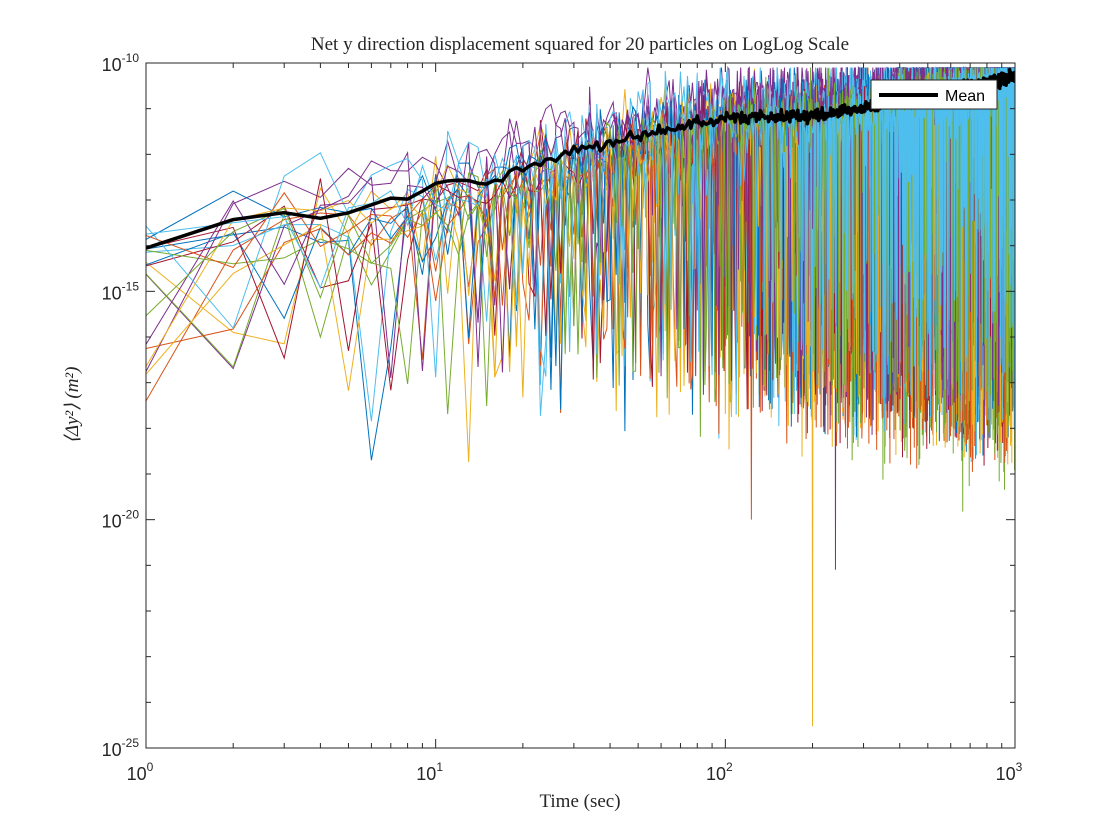 This screenshot has height=840, width=1120. Describe the element at coordinates (579, 801) in the screenshot. I see `x-axis-label: Time (sec)` at that location.